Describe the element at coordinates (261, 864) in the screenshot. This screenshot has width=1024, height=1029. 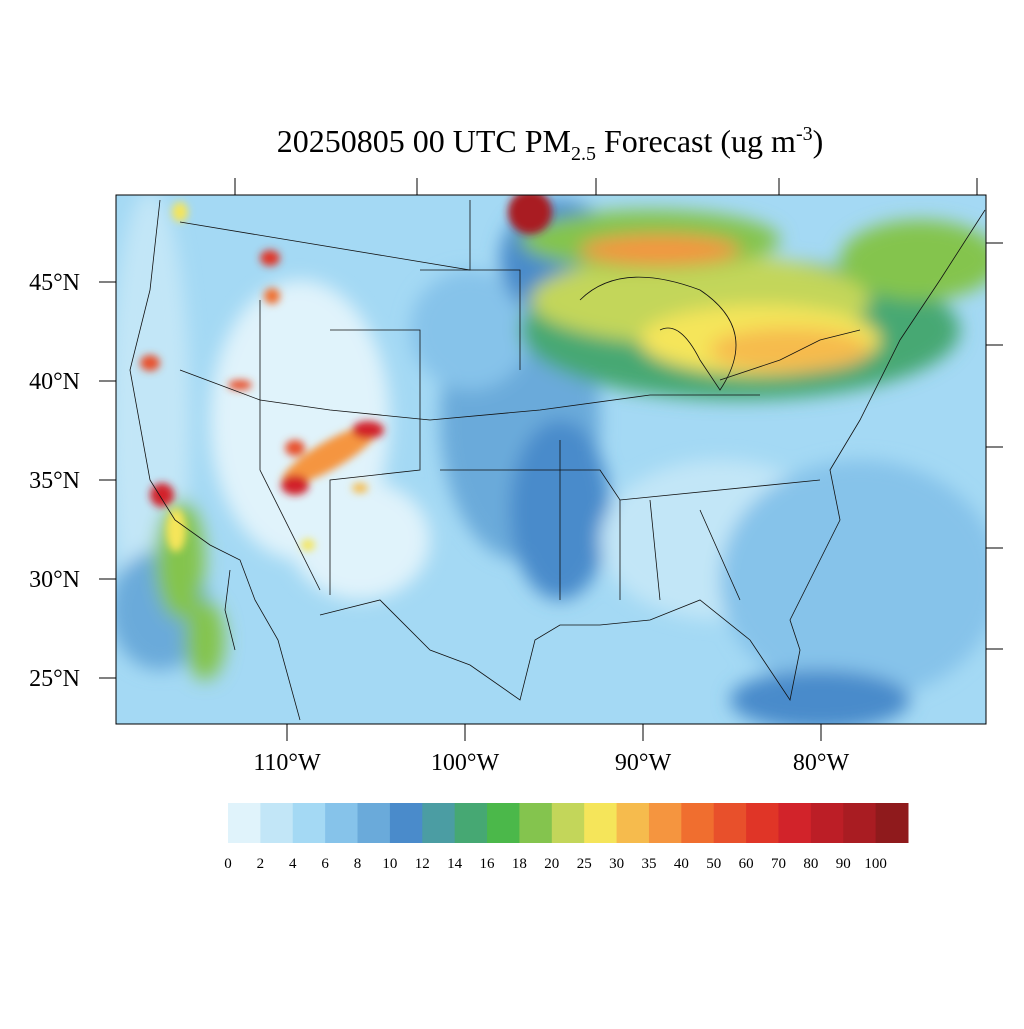
I see `colorbar-label: 2` at that location.